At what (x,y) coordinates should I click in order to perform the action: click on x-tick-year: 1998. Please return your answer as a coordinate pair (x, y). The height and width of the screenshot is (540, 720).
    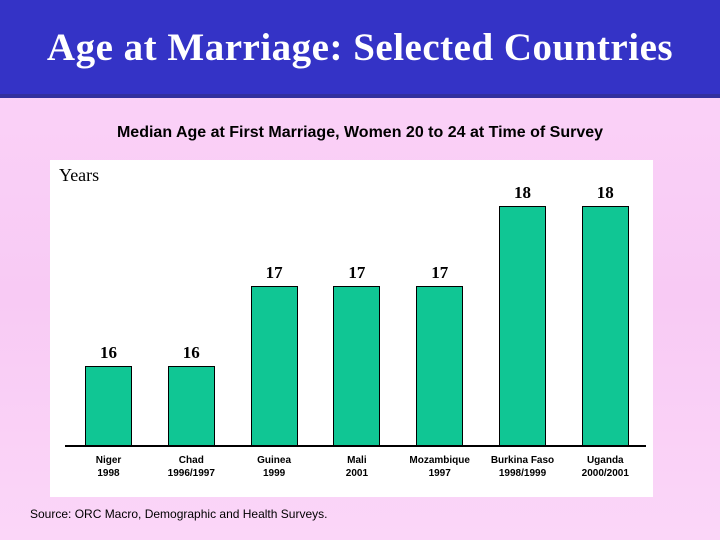
    Looking at the image, I should click on (108, 473).